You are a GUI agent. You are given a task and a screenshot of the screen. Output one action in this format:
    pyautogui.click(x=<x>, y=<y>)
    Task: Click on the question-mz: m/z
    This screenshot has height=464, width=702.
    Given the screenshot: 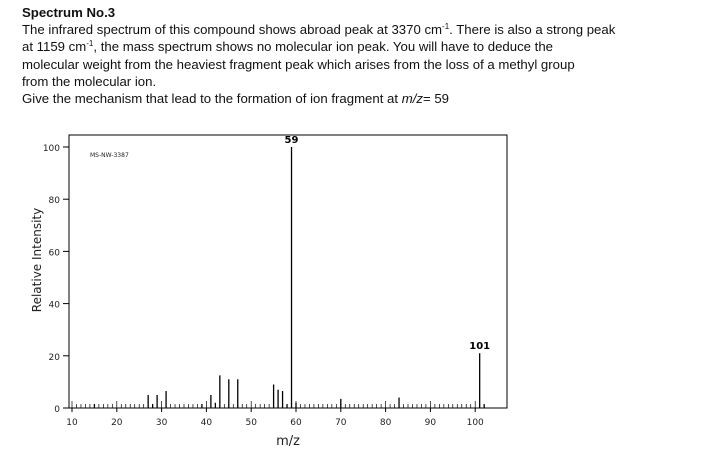 What is the action you would take?
    pyautogui.click(x=412, y=99)
    